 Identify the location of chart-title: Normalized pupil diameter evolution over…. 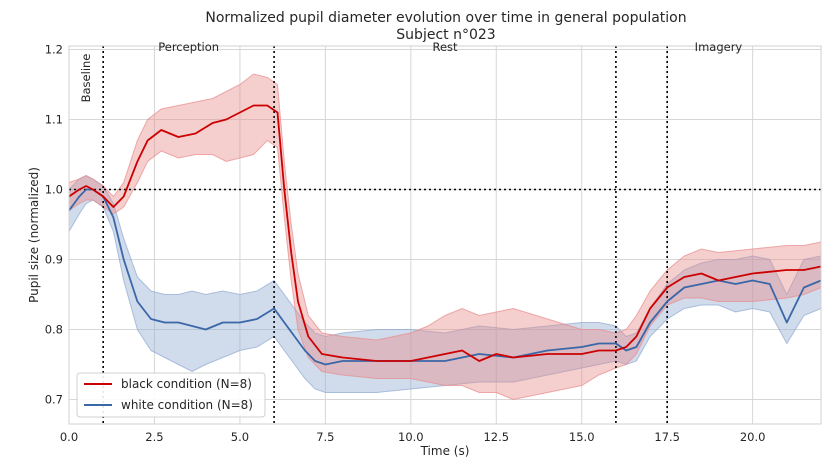
(445, 18).